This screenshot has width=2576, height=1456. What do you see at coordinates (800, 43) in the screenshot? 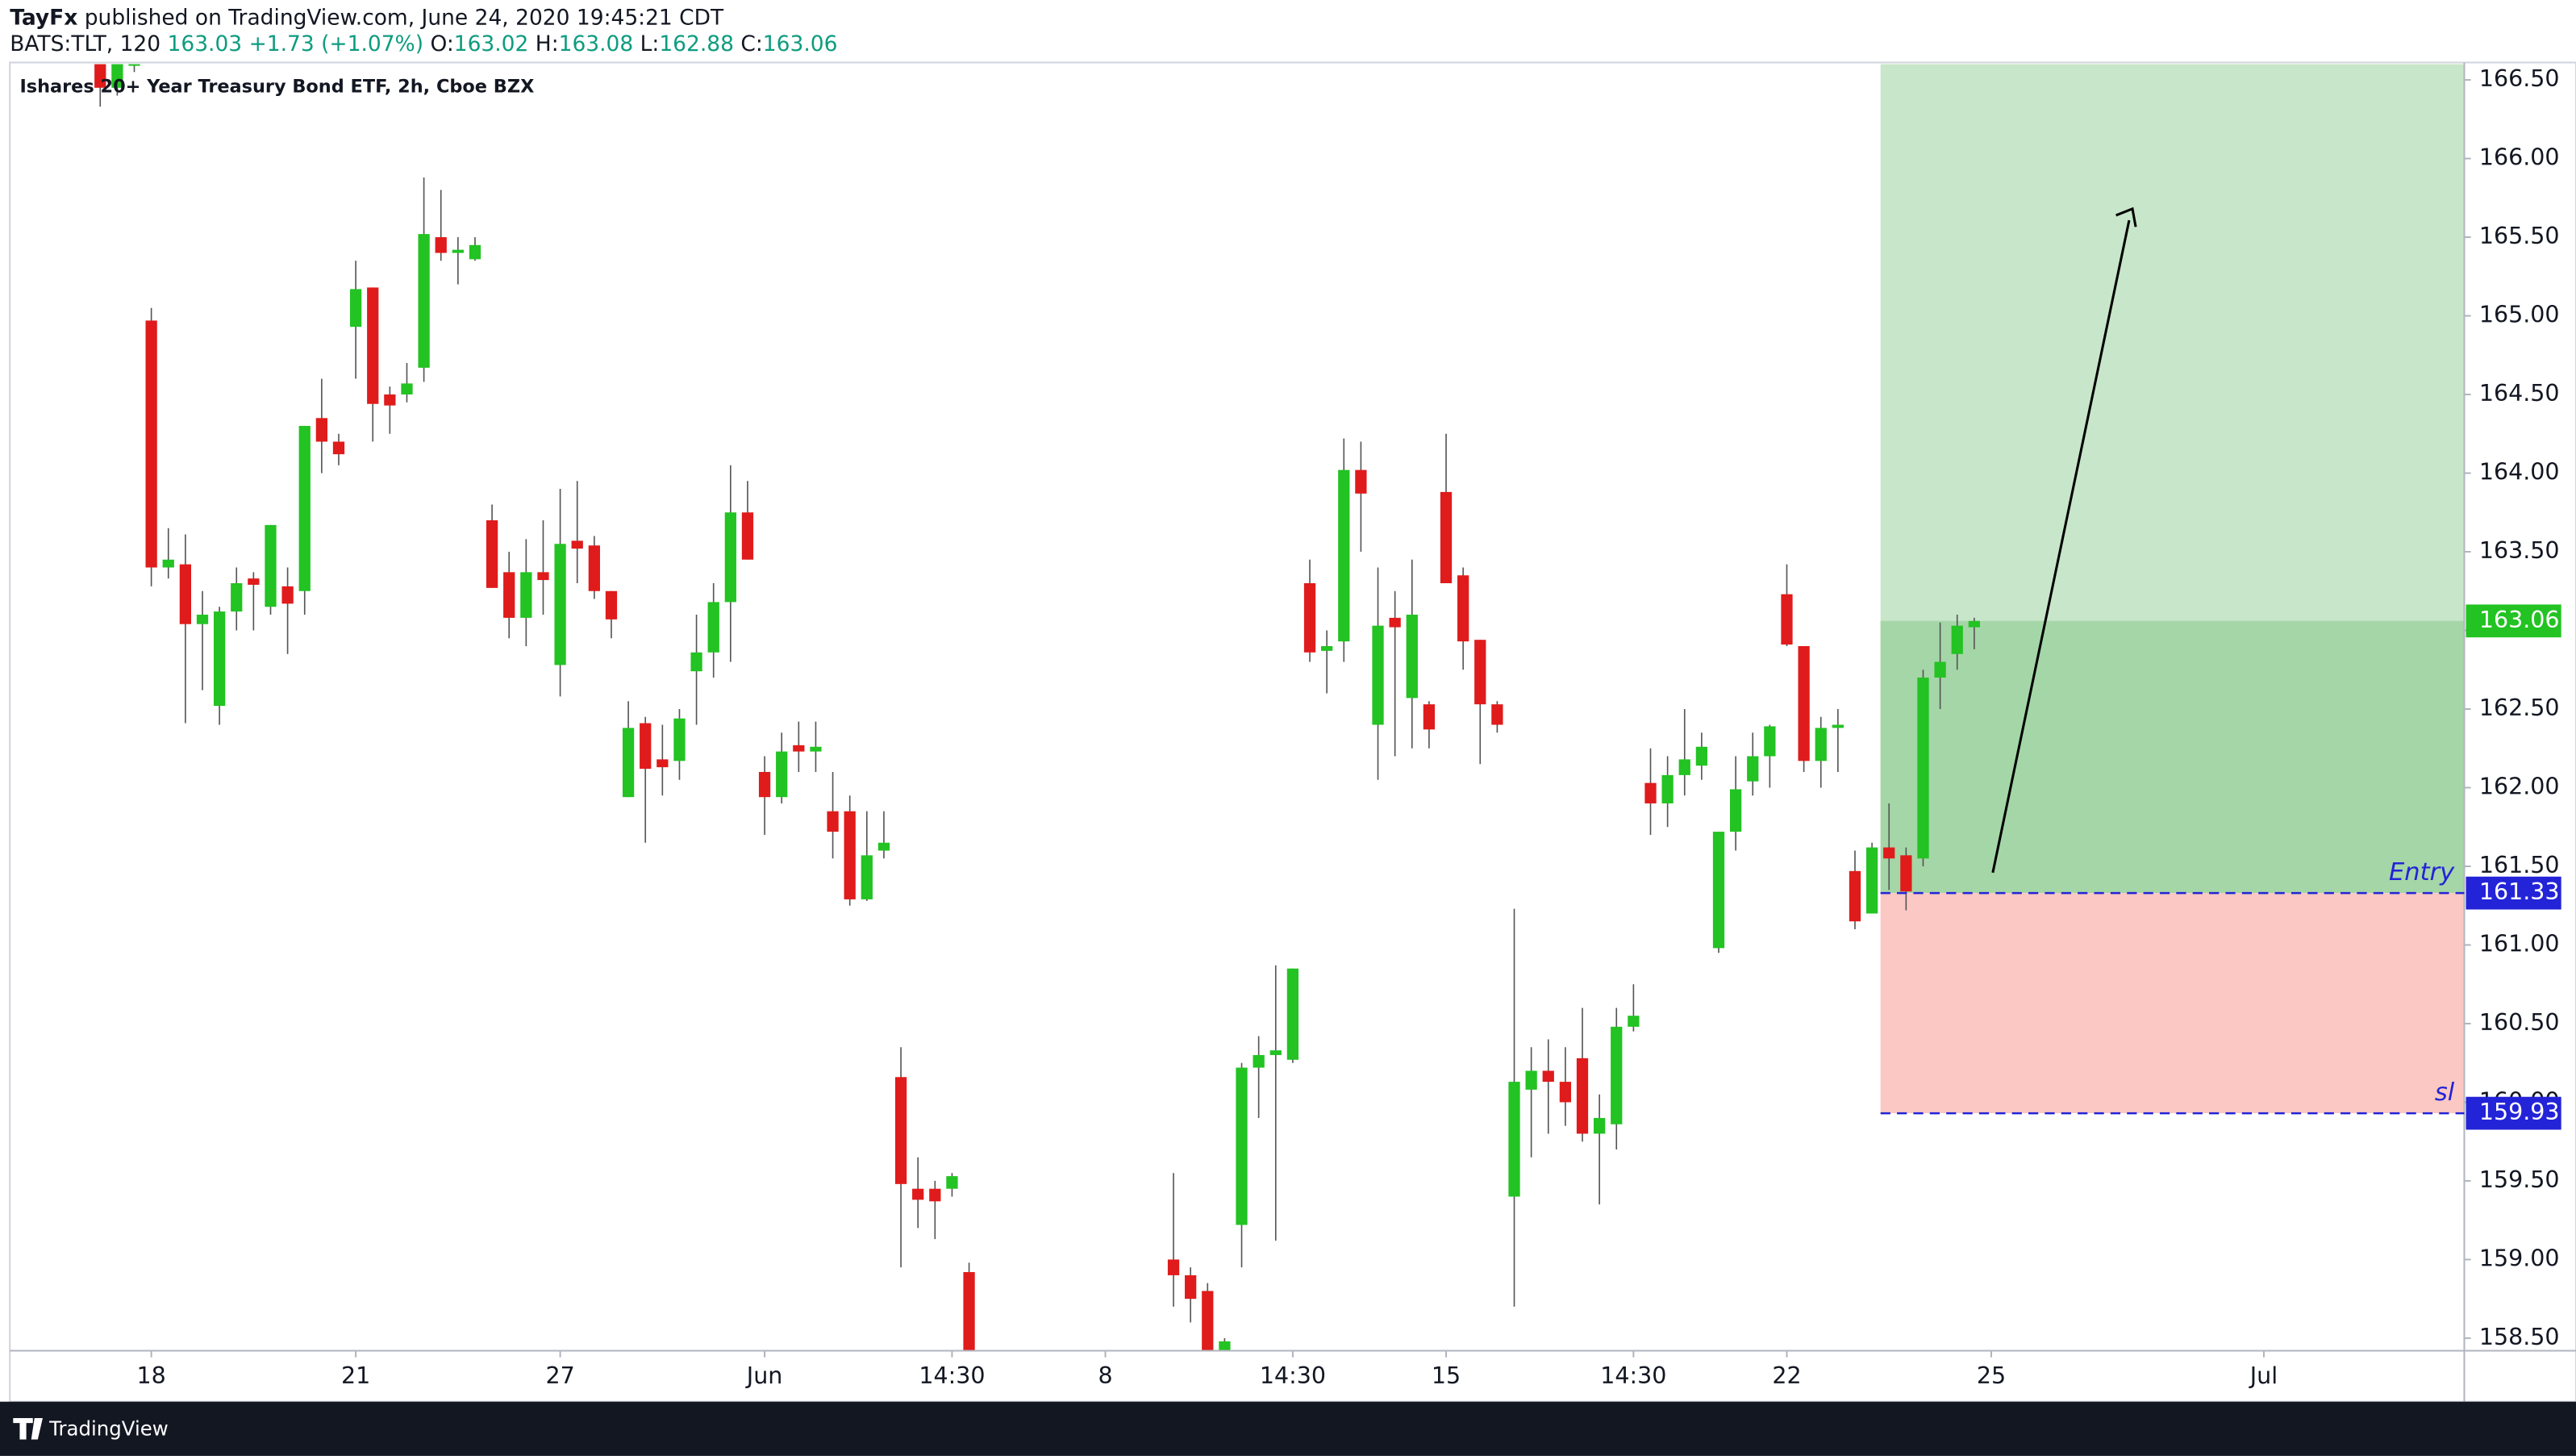
I see `c-value: 163.06` at bounding box center [800, 43].